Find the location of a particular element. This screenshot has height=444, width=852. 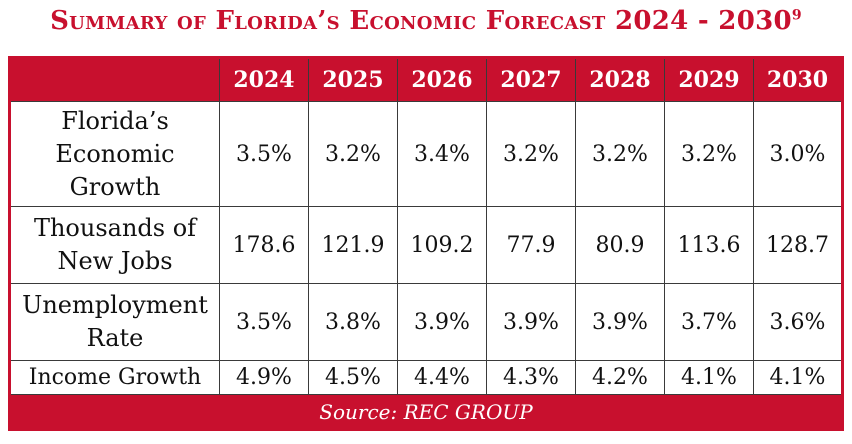

year-header: 2027 is located at coordinates (531, 79).